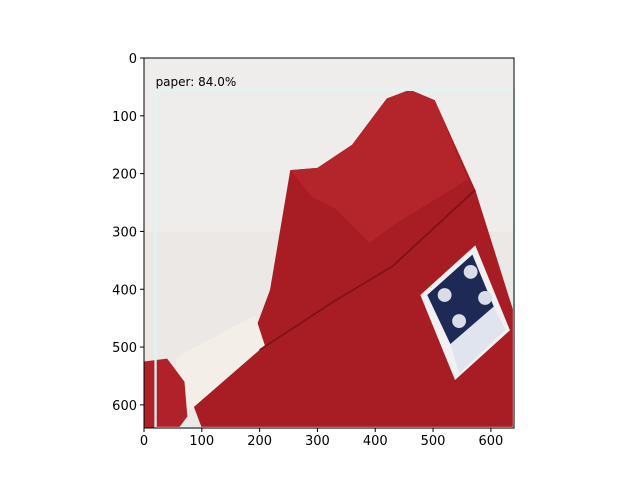 The image size is (640, 484). I want to click on y-tick-label: 200, so click(124, 175).